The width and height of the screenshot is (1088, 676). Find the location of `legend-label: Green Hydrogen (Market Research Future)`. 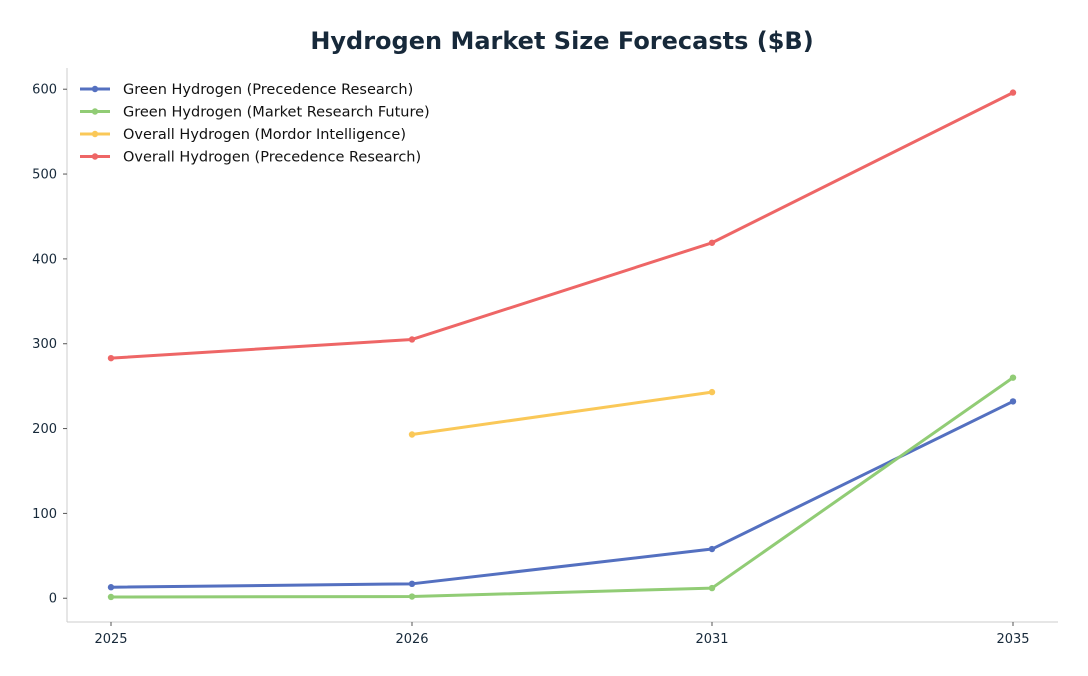

legend-label: Green Hydrogen (Market Research Future) is located at coordinates (276, 113).